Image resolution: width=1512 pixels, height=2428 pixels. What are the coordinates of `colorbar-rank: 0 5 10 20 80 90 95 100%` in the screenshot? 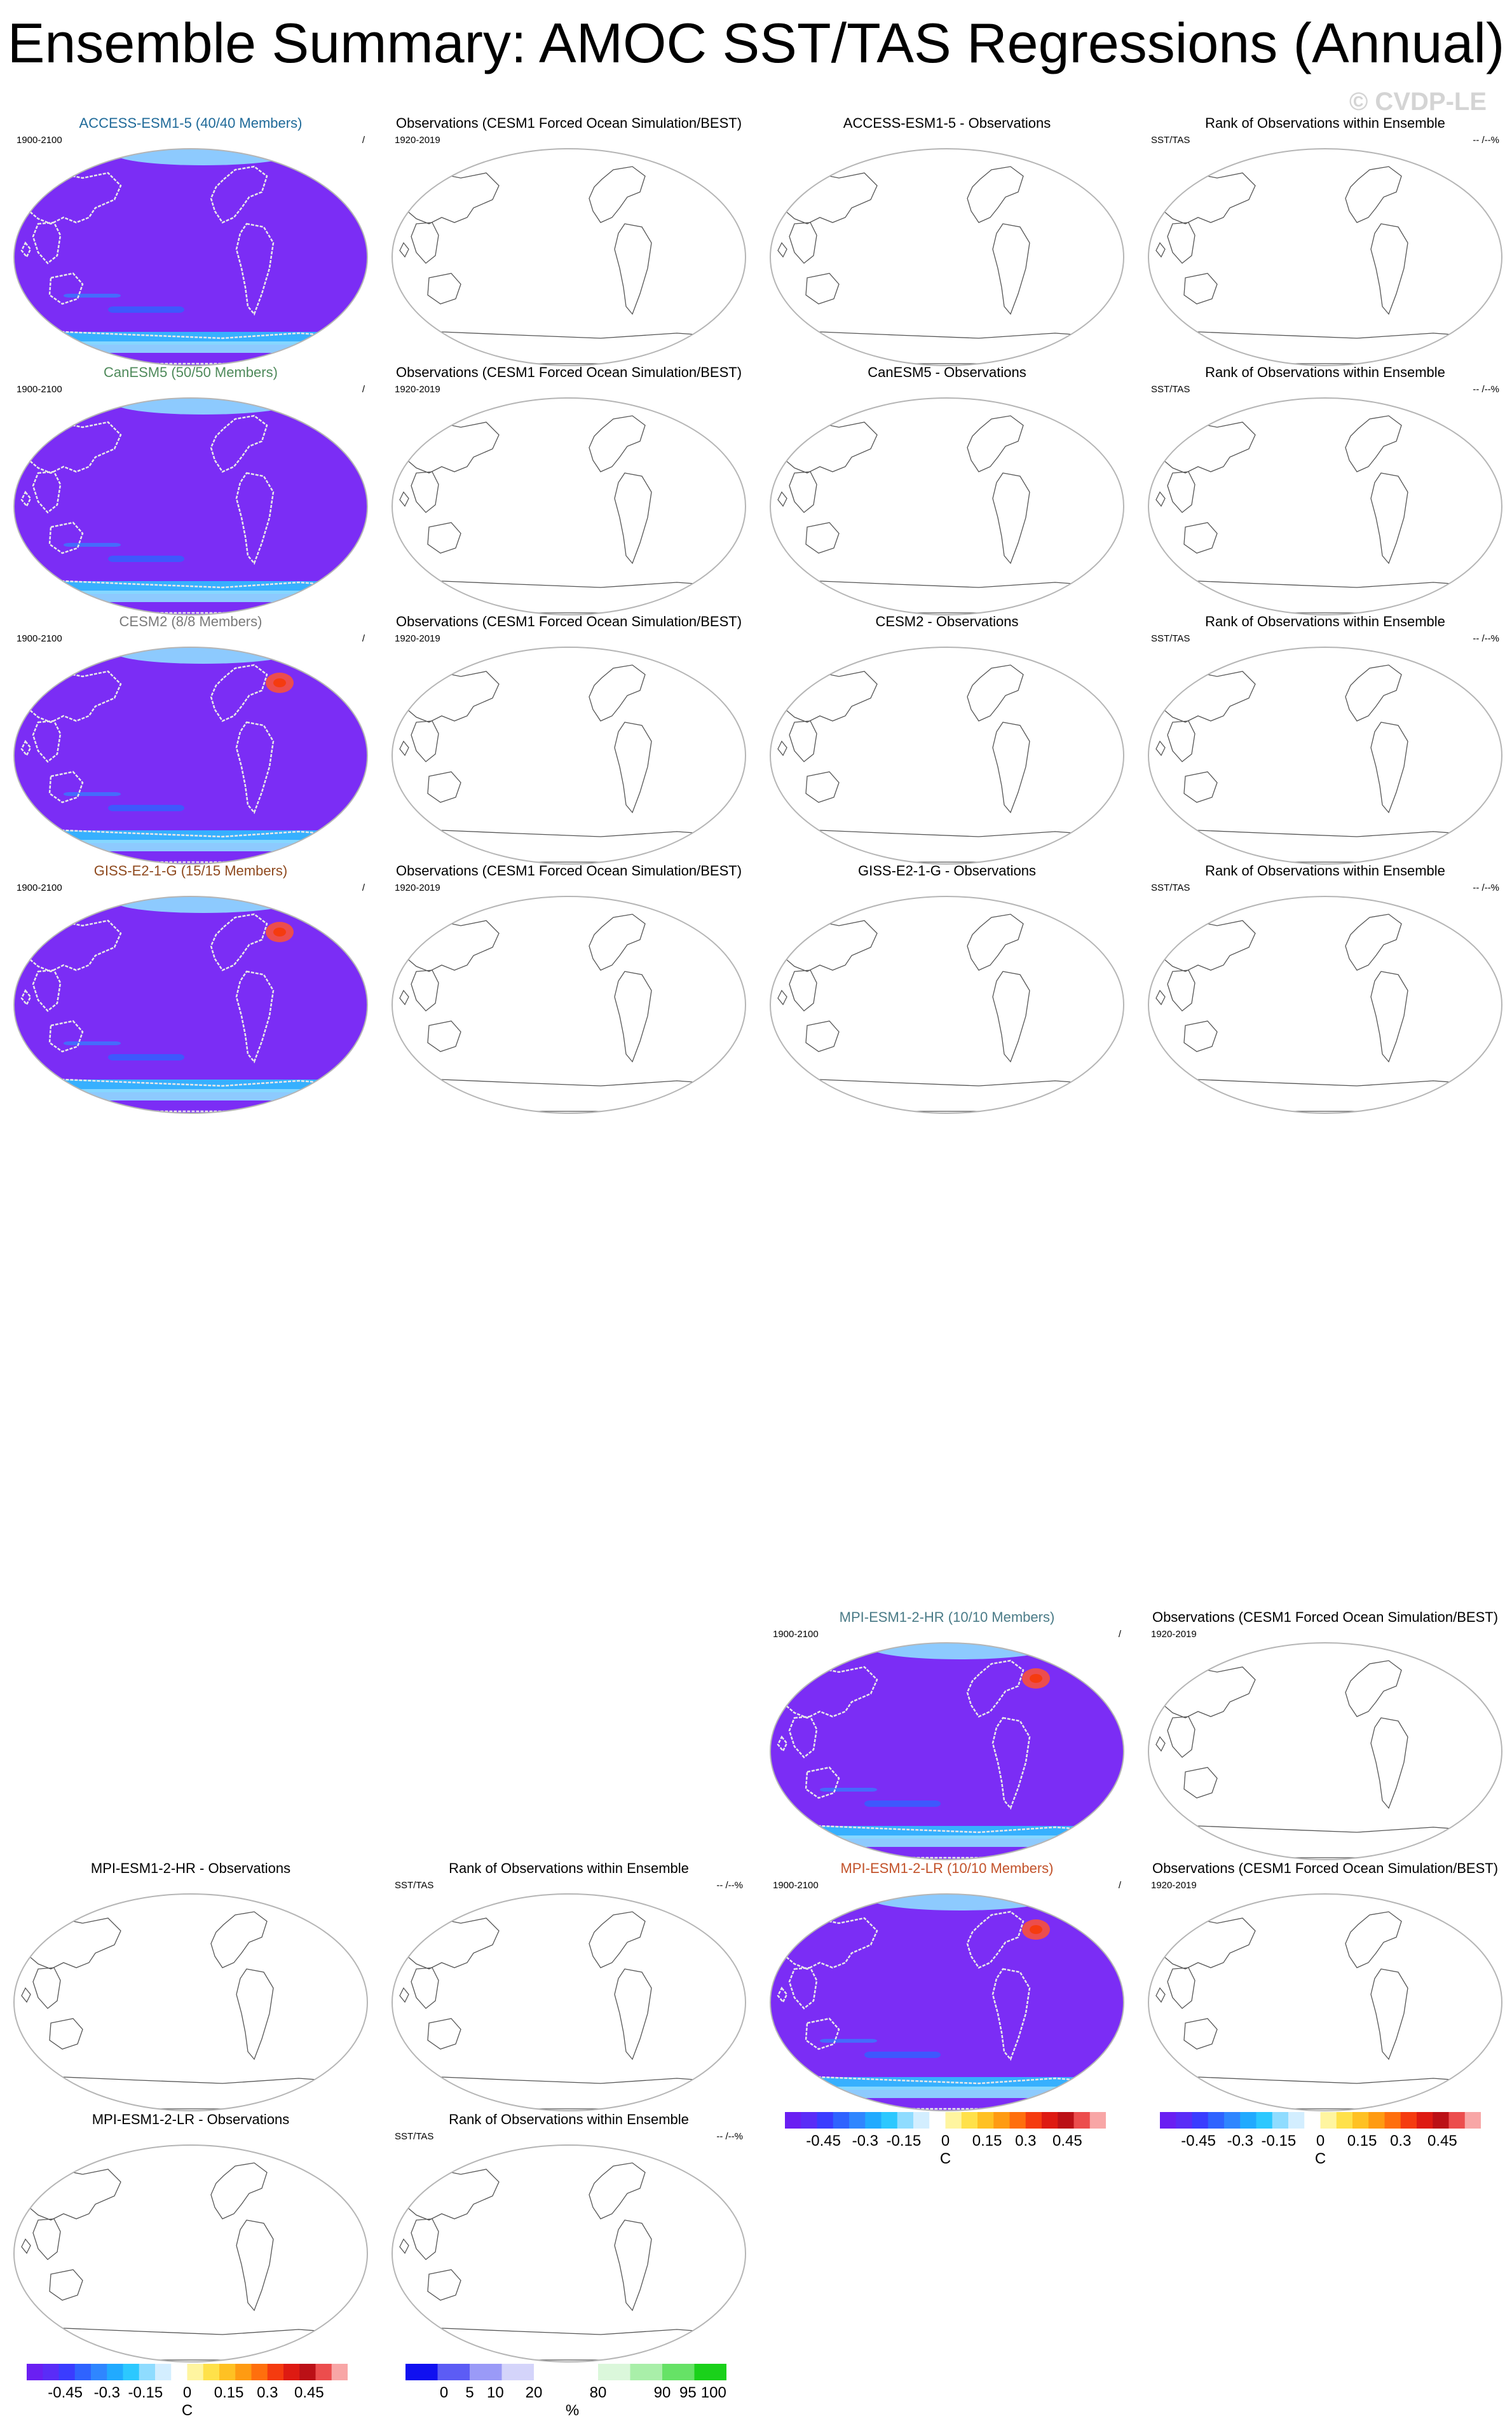 It's located at (566, 2394).